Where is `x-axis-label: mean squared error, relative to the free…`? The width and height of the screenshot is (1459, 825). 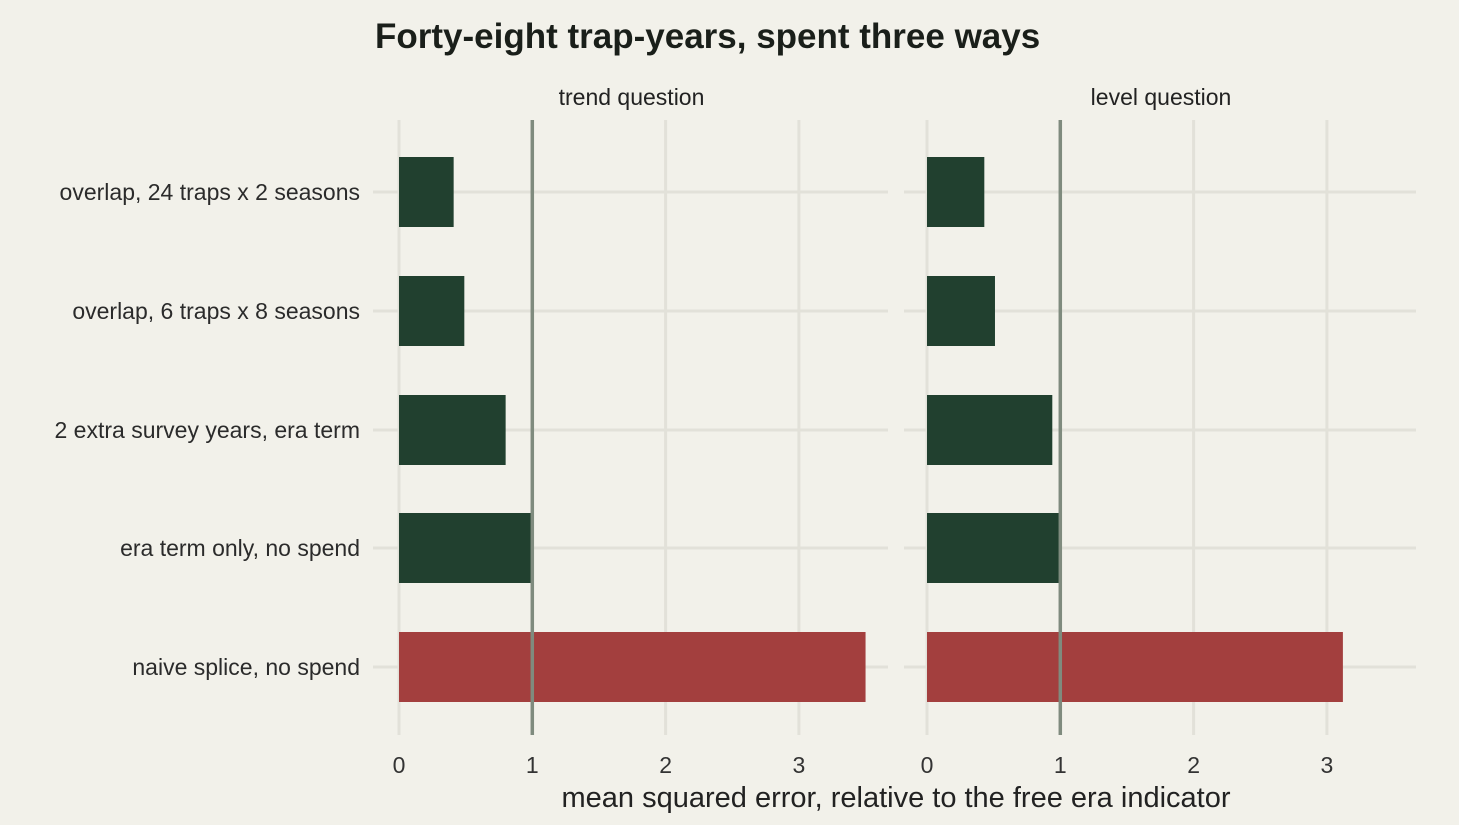
x-axis-label: mean squared error, relative to the free… is located at coordinates (896, 798).